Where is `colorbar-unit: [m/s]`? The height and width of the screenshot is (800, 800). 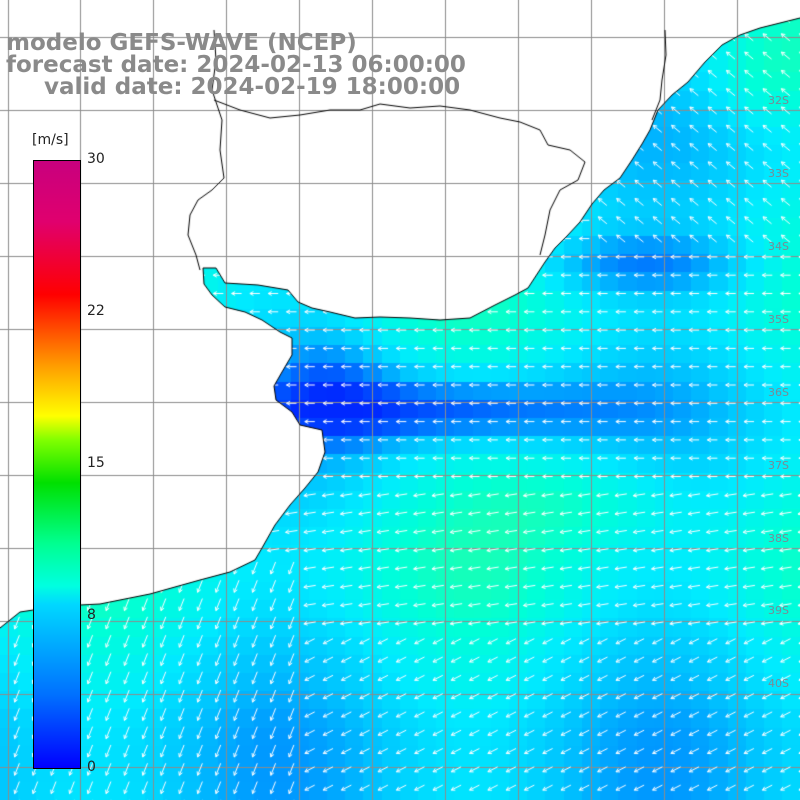
colorbar-unit: [m/s] is located at coordinates (50, 140).